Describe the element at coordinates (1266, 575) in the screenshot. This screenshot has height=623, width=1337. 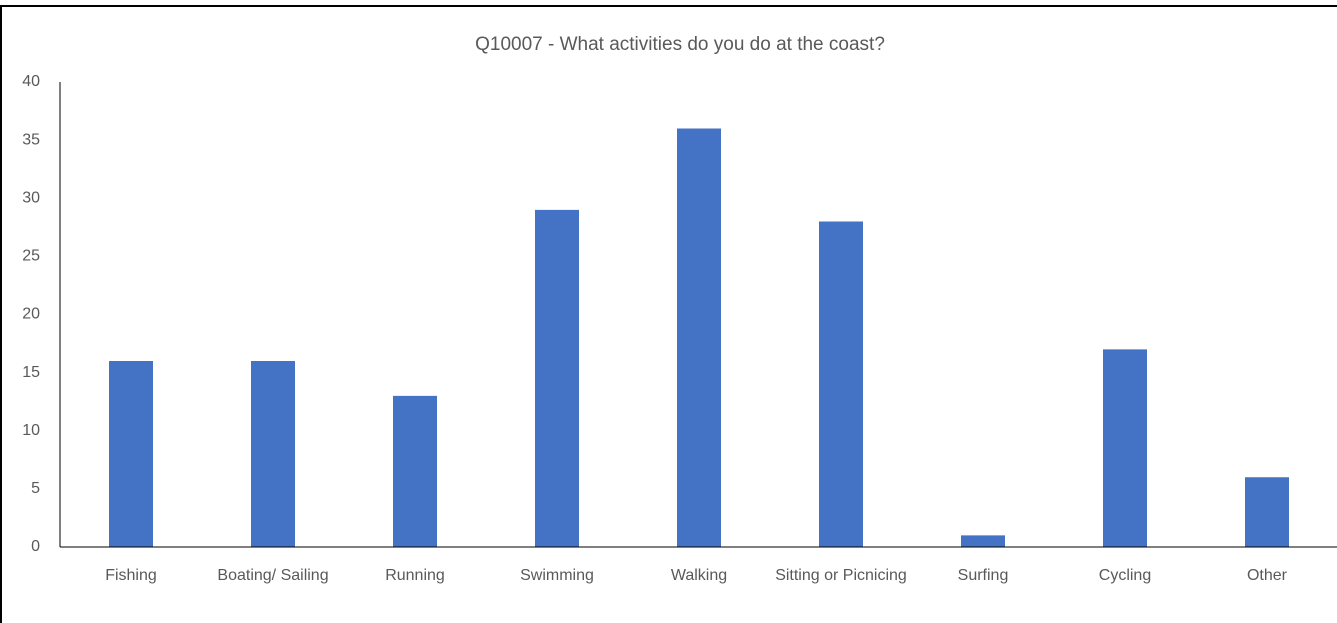
I see `x-tick-label: Other` at that location.